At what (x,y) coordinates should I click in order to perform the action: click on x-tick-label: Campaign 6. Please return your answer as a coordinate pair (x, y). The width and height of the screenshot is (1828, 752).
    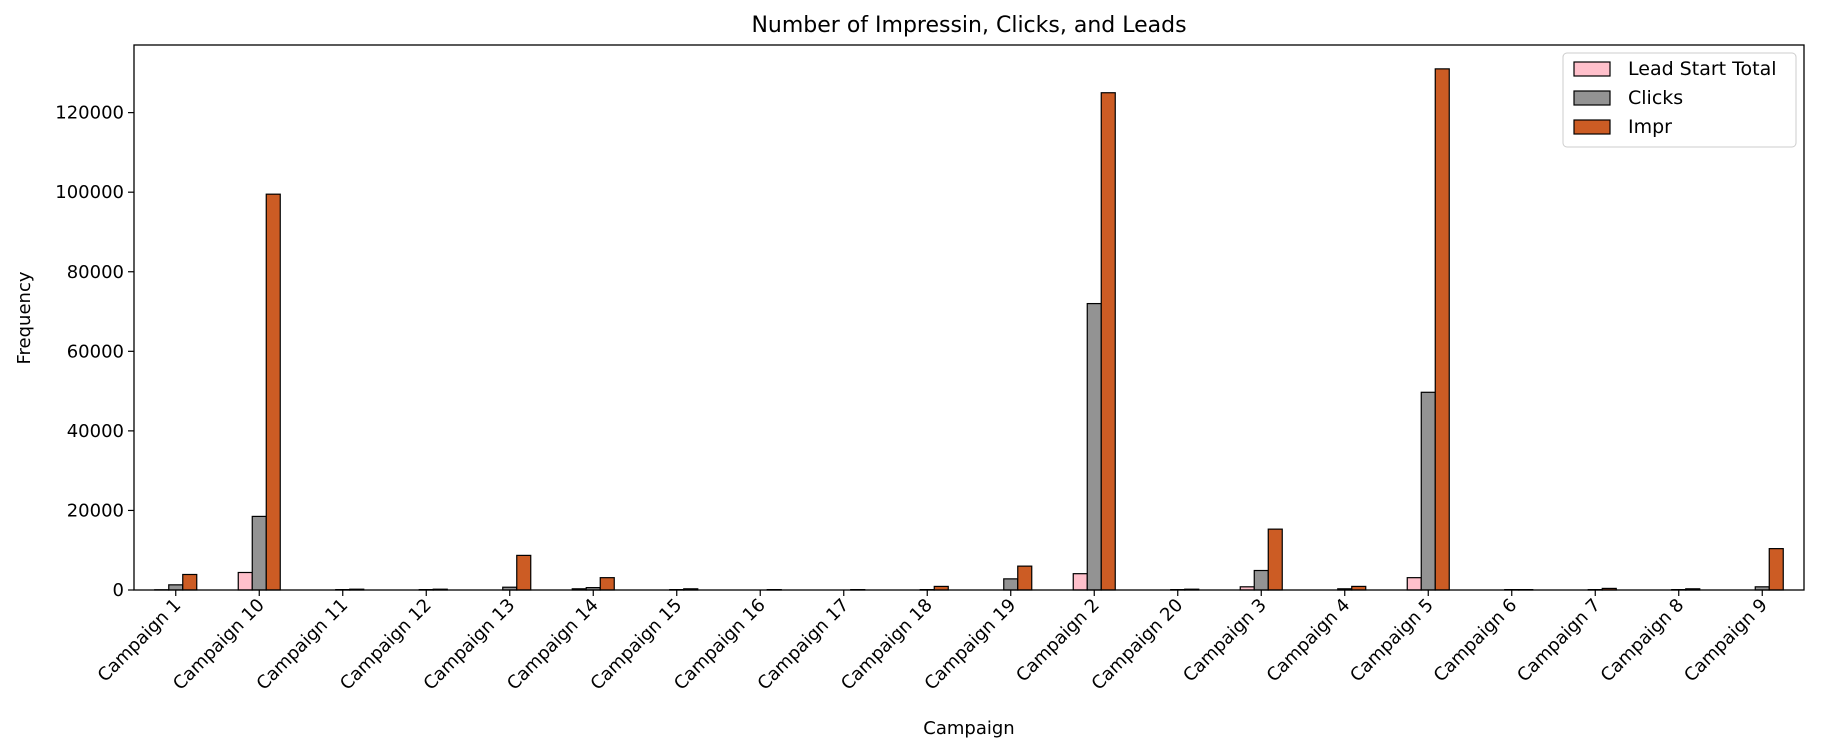
    Looking at the image, I should click on (1476, 641).